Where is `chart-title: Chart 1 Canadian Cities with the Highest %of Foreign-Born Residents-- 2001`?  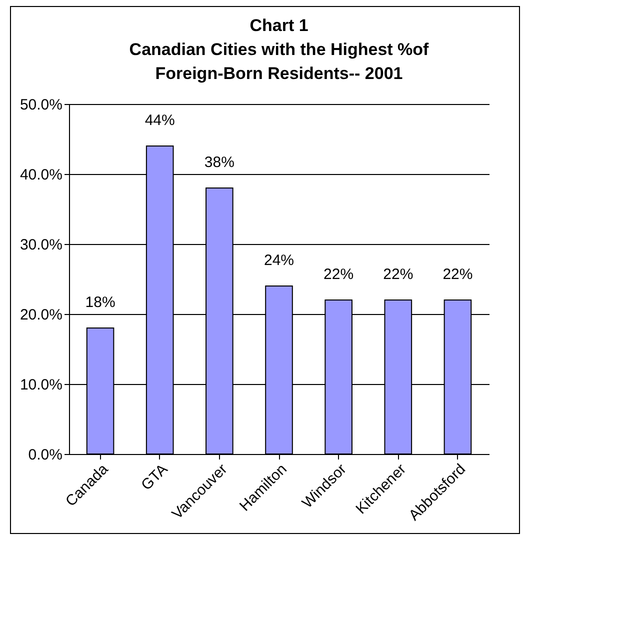
chart-title: Chart 1 Canadian Cities with the Highest %of Foreign-Born Residents-- 2001 is located at coordinates (279, 49).